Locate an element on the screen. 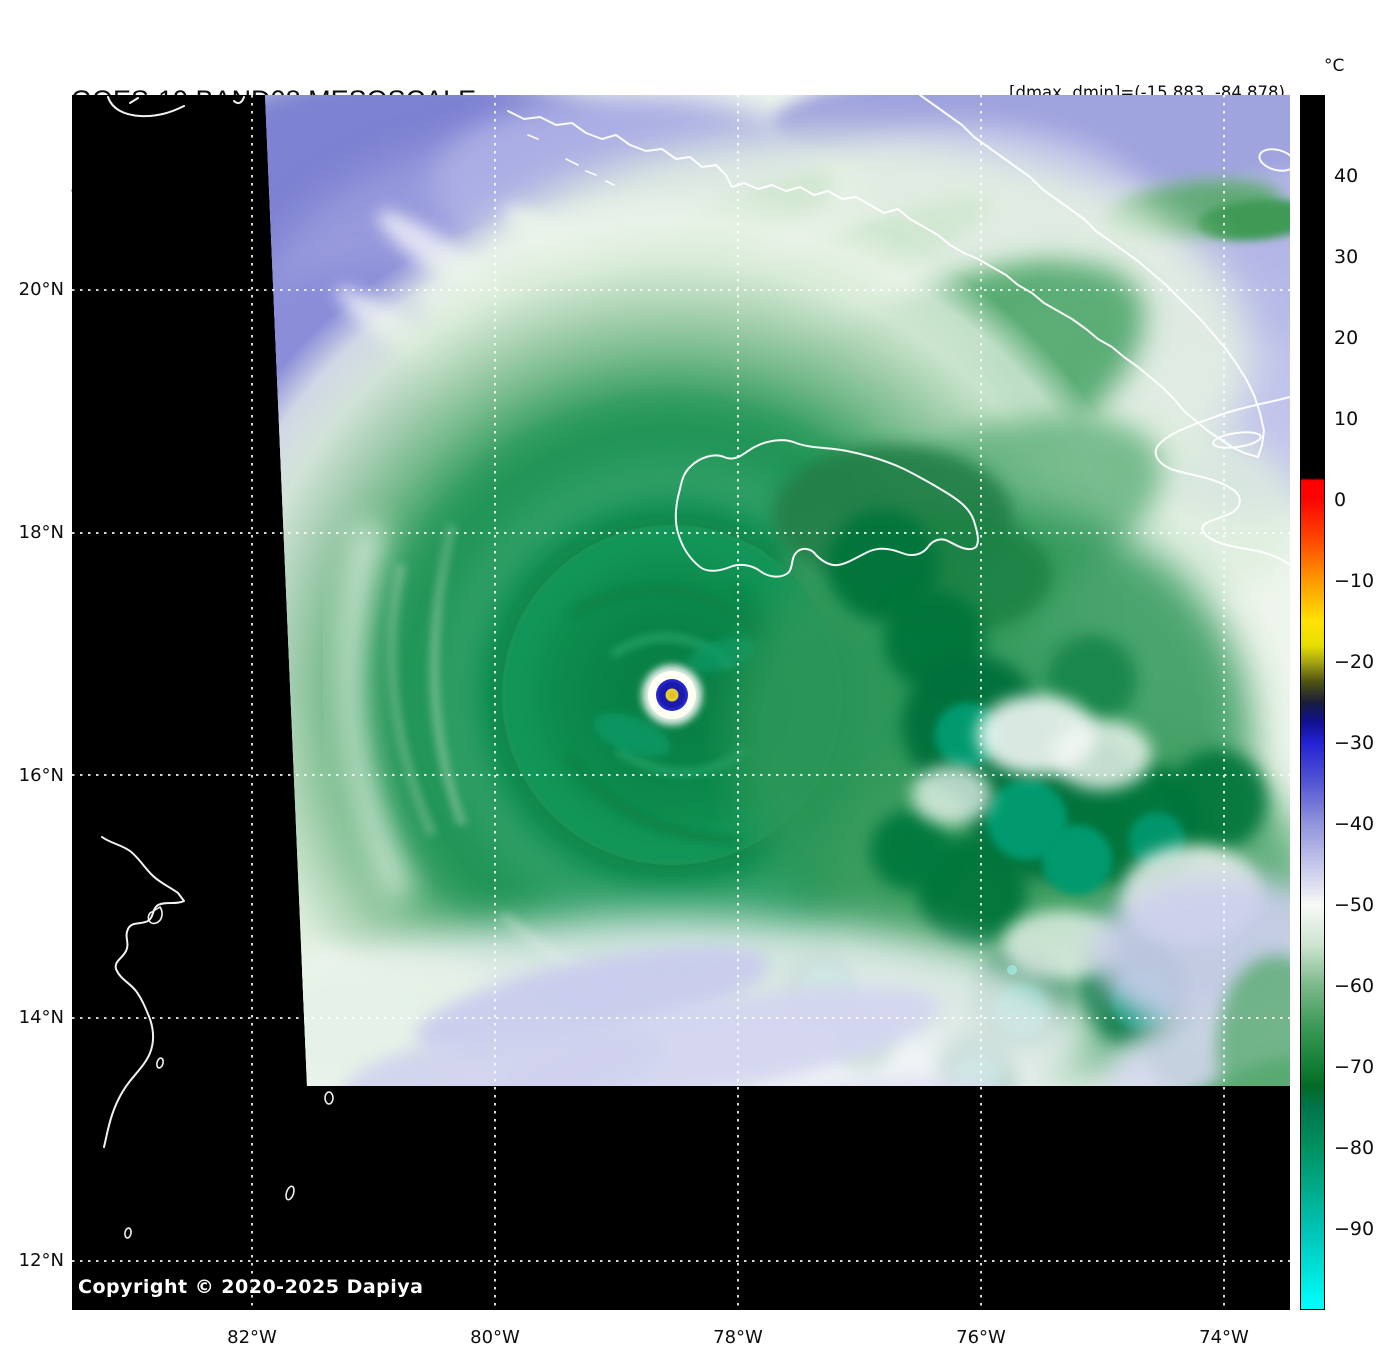  colorbar-tick-label: −40 is located at coordinates (1354, 824).